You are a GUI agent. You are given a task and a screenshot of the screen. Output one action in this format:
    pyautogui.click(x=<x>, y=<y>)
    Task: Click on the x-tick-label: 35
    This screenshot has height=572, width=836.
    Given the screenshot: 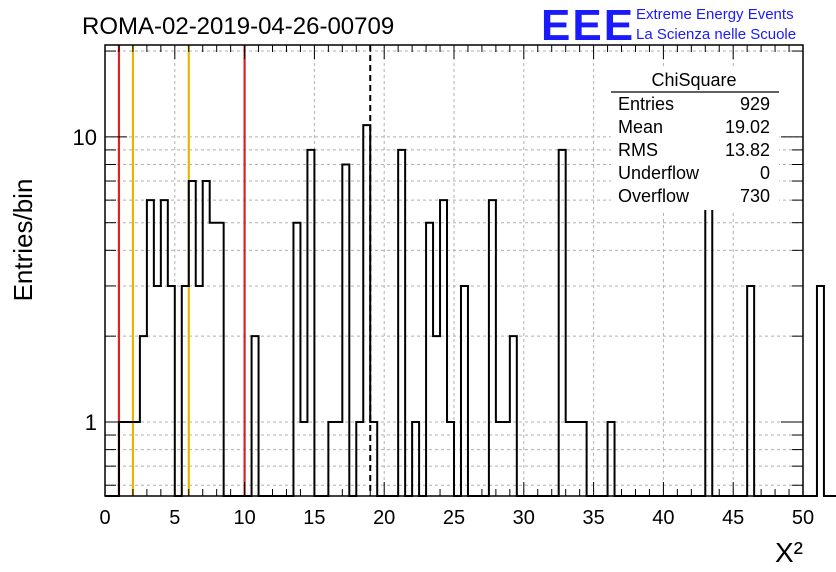 What is the action you would take?
    pyautogui.click(x=593, y=518)
    